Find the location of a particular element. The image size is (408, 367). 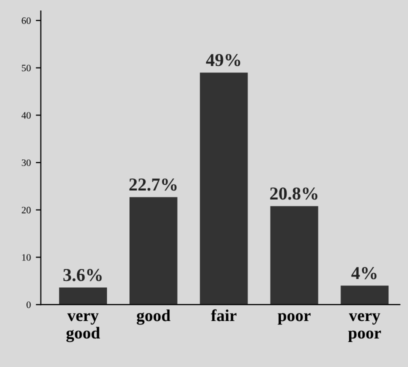

y-tick-label: 10 is located at coordinates (26, 257).